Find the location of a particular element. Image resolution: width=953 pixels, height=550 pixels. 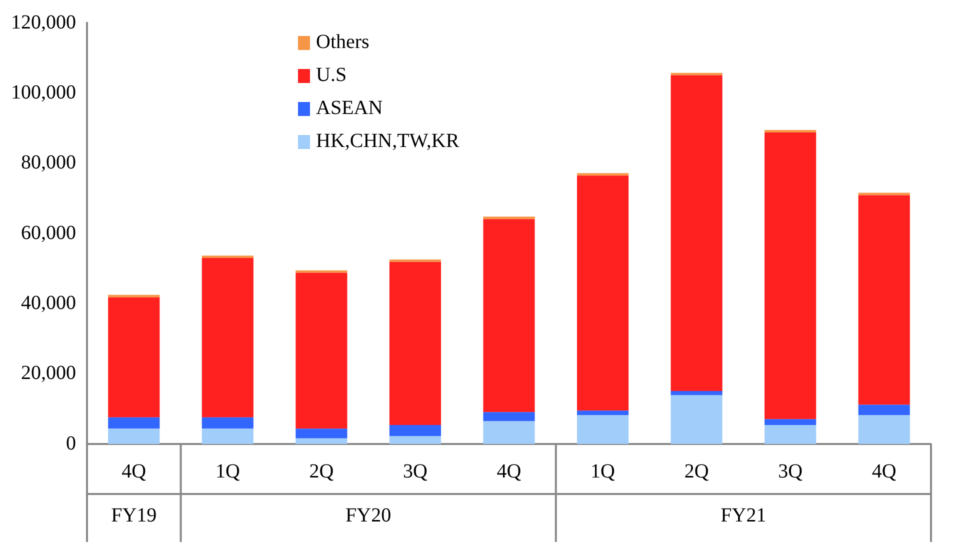

text: FY19 is located at coordinates (134, 515).